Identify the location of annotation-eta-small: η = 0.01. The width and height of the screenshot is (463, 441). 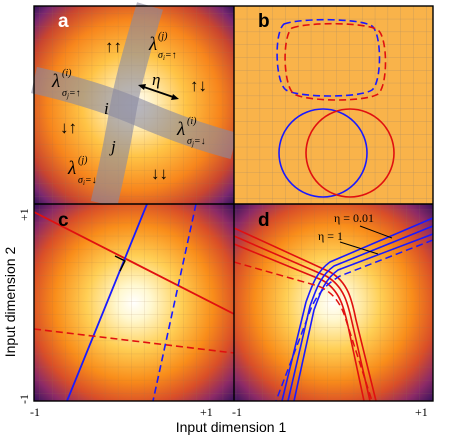
(354, 218).